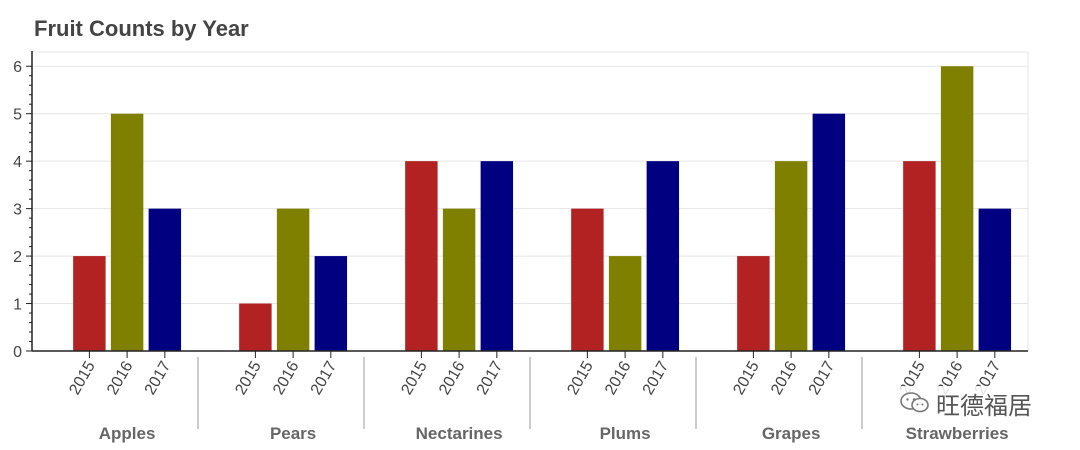 The image size is (1080, 450). Describe the element at coordinates (17, 210) in the screenshot. I see `y-tick-label: 3` at that location.